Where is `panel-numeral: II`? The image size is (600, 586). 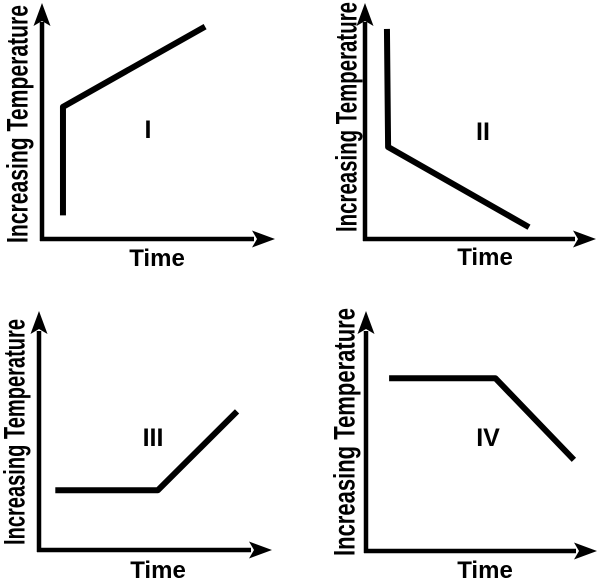
panel-numeral: II is located at coordinates (483, 132).